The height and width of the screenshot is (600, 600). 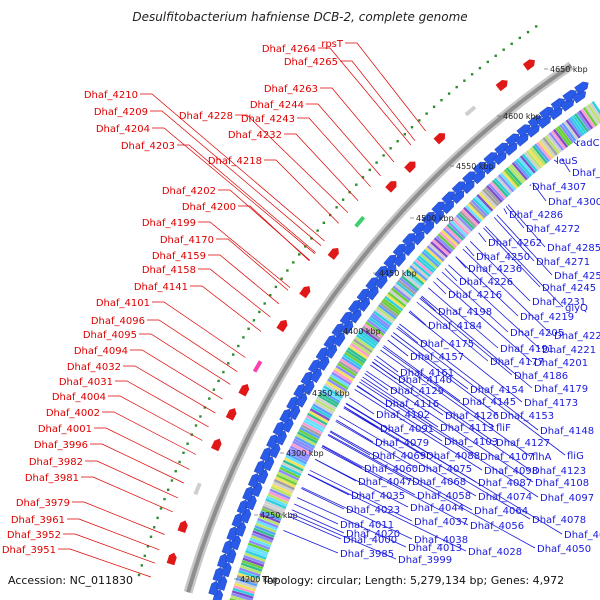 I want to click on outer-feature, so click(x=282, y=326).